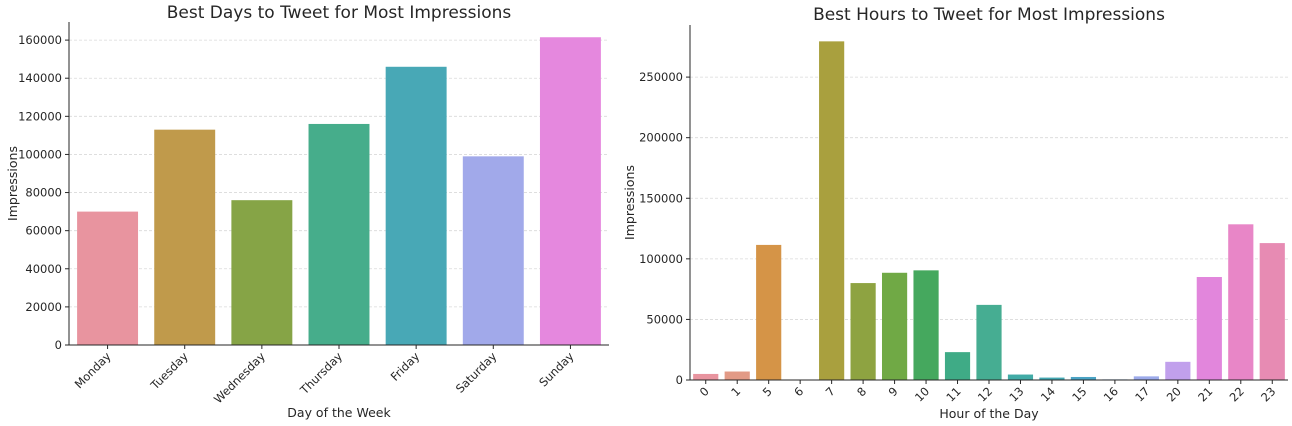 The image size is (1292, 426). I want to click on days-bar-wednesday, so click(262, 272).